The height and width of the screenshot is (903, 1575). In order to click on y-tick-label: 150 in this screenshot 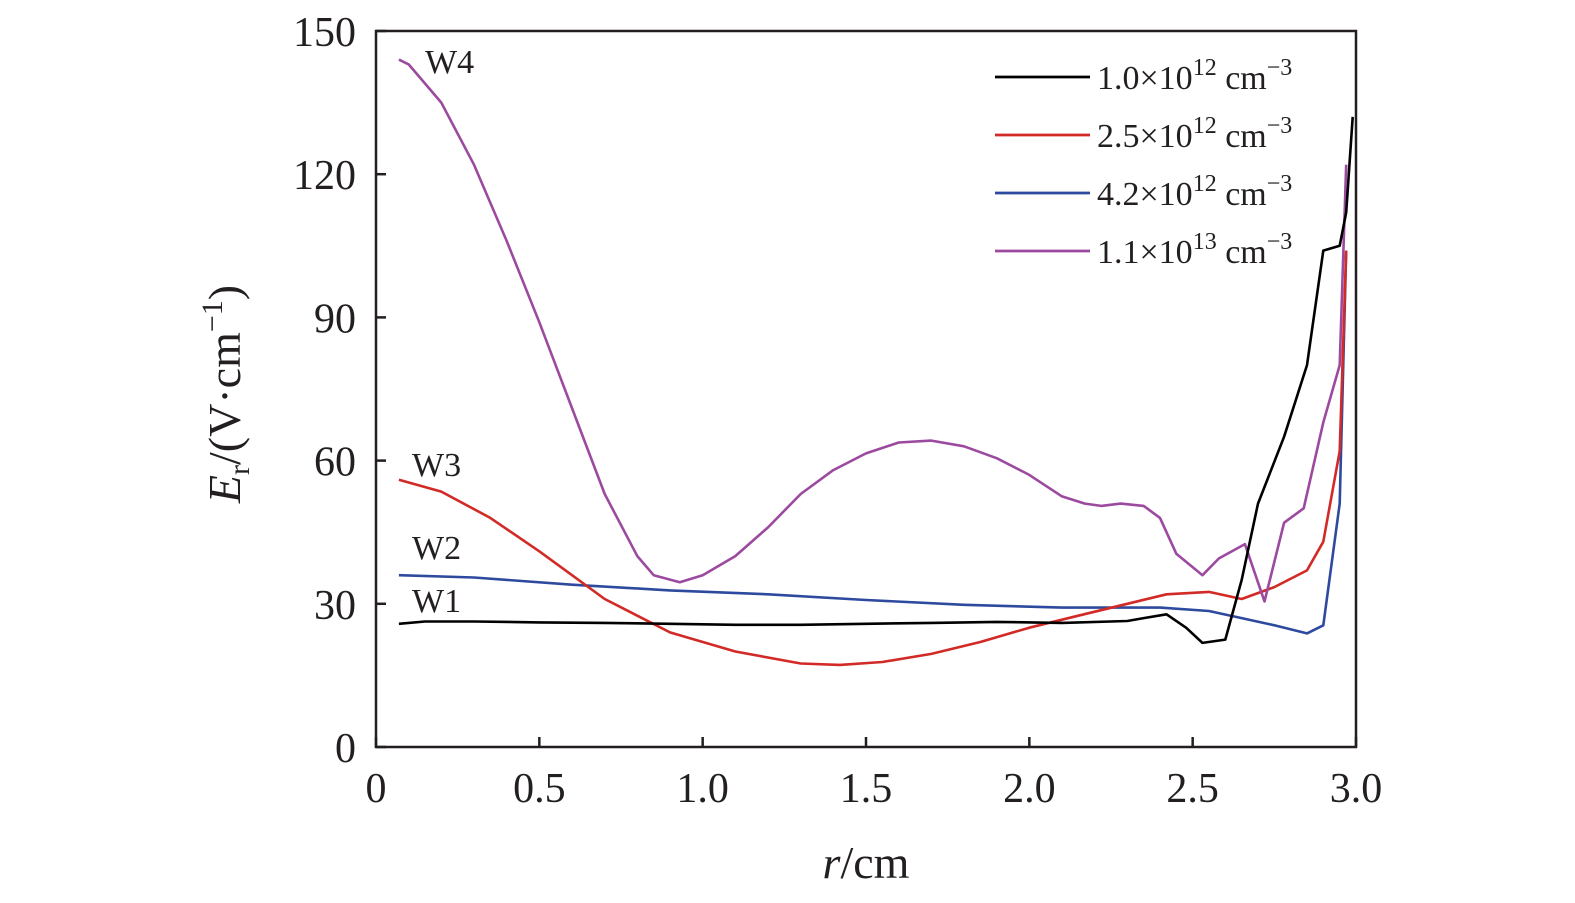, I will do `click(324, 33)`.